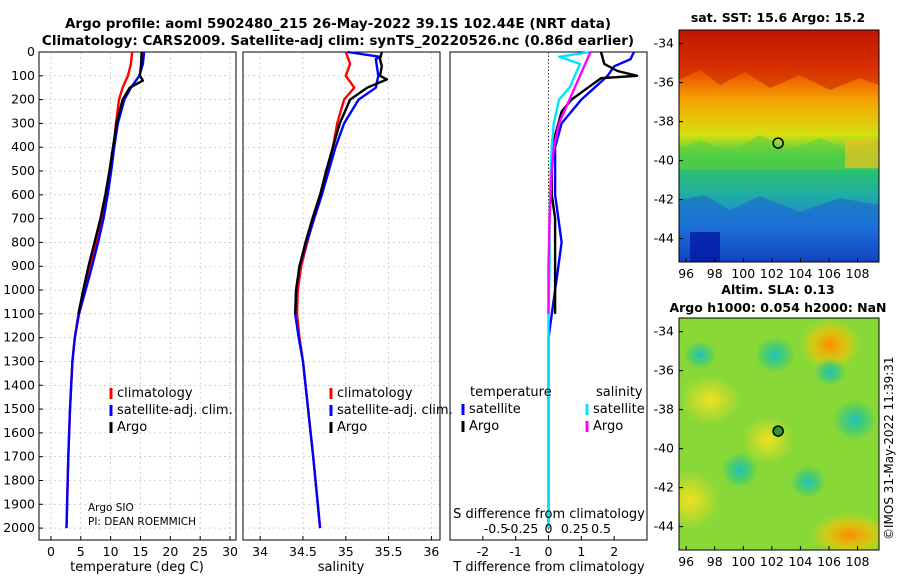  What do you see at coordinates (23, 218) in the screenshot?
I see `y-tick-label: 700` at bounding box center [23, 218].